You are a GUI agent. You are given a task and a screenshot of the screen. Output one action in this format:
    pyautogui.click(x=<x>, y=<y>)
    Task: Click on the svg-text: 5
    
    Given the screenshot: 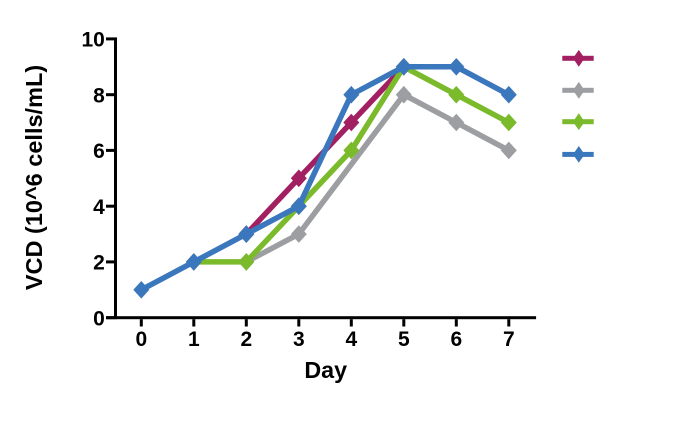 What is the action you would take?
    pyautogui.click(x=404, y=339)
    